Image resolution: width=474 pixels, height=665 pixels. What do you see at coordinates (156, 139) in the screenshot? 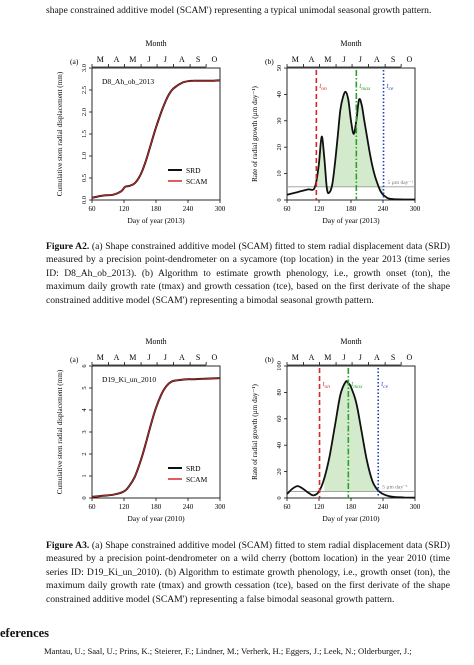
I see `series-scam-line` at bounding box center [156, 139].